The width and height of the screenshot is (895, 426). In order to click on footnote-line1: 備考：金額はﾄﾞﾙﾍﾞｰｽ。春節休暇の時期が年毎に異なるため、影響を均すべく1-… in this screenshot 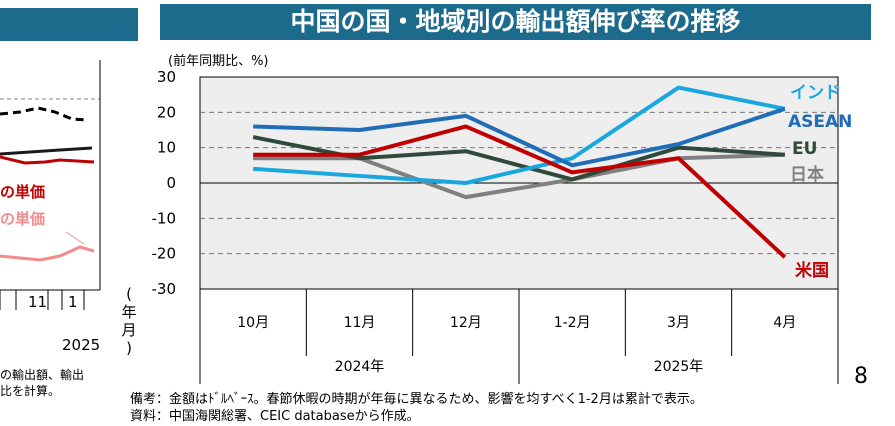, I will do `click(416, 399)`.